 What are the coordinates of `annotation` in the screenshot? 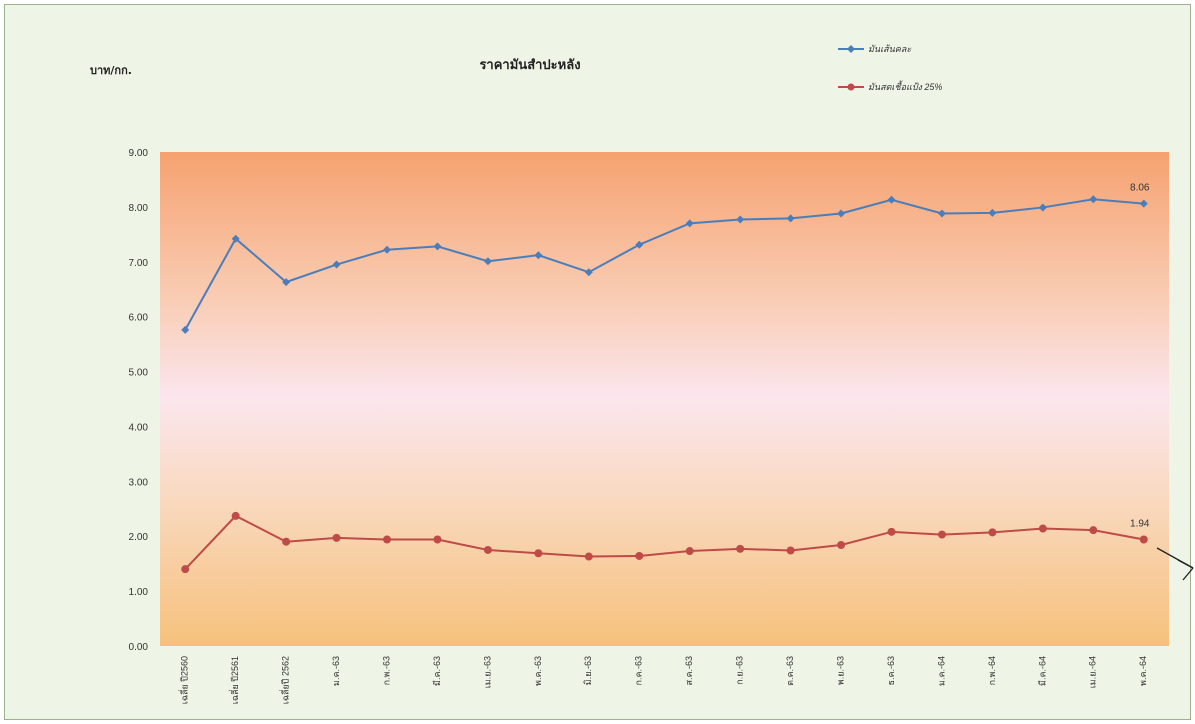 It's located at (1175, 564).